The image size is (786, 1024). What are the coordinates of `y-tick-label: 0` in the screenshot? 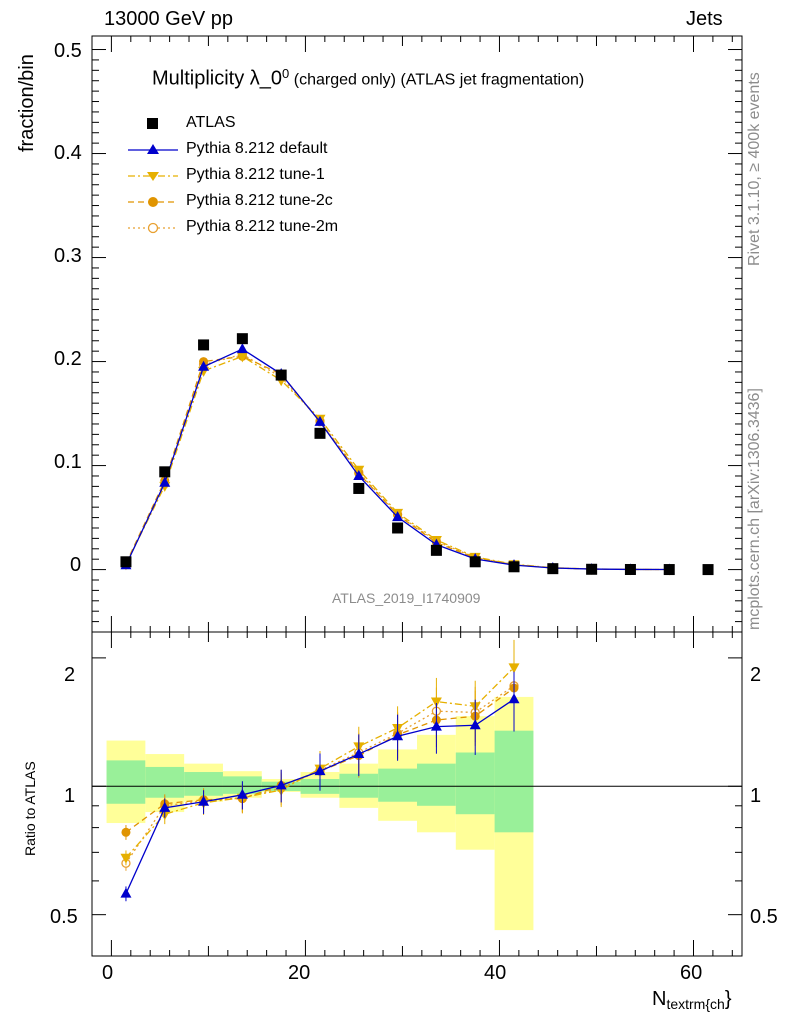 It's located at (76, 565).